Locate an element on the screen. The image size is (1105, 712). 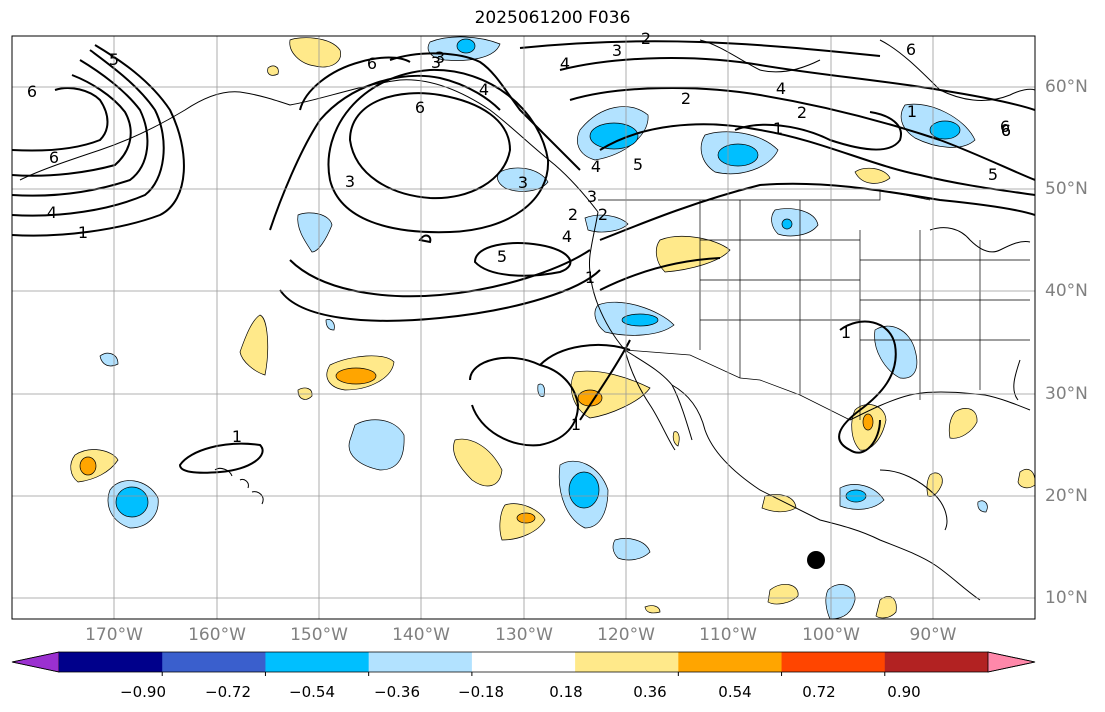
shade-neg-13-core is located at coordinates (132, 502).